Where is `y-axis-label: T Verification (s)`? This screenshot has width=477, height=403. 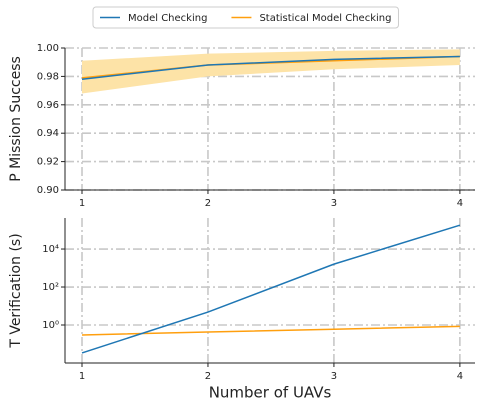 y-axis-label: T Verification (s) is located at coordinates (16, 290).